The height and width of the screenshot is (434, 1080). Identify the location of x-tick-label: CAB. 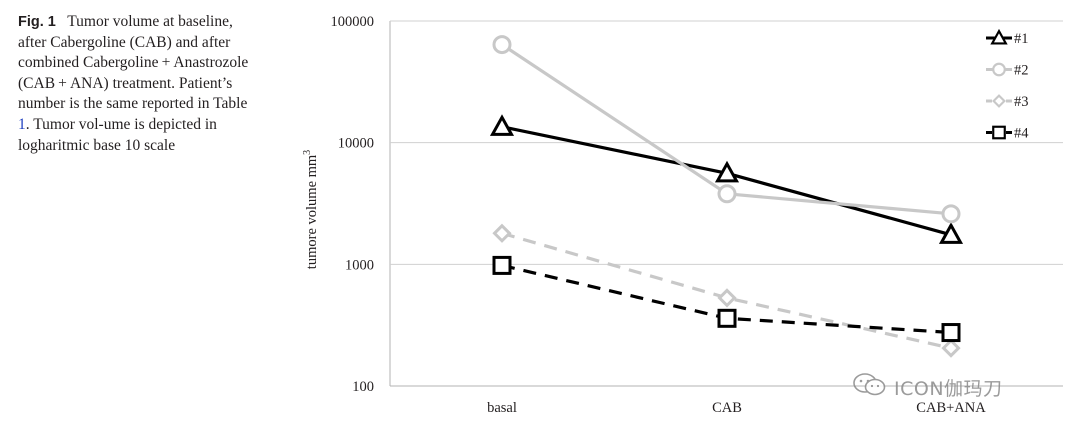
(727, 408).